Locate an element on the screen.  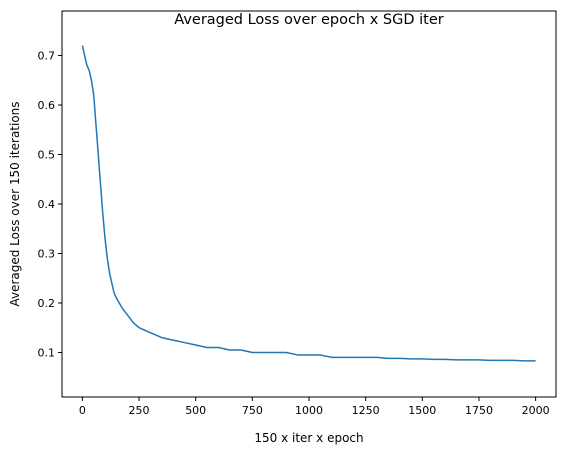
y-tick-label: 0.2 is located at coordinates (47, 303).